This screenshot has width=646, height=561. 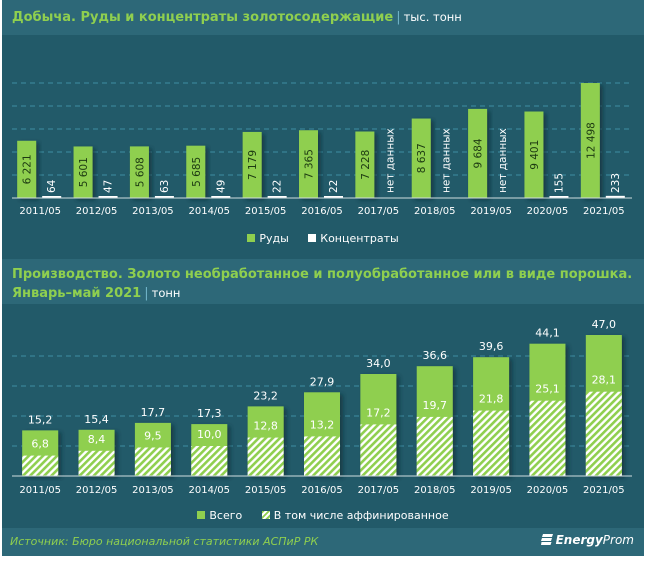 I want to click on bar-label-refined: 25,1, so click(x=547, y=389).